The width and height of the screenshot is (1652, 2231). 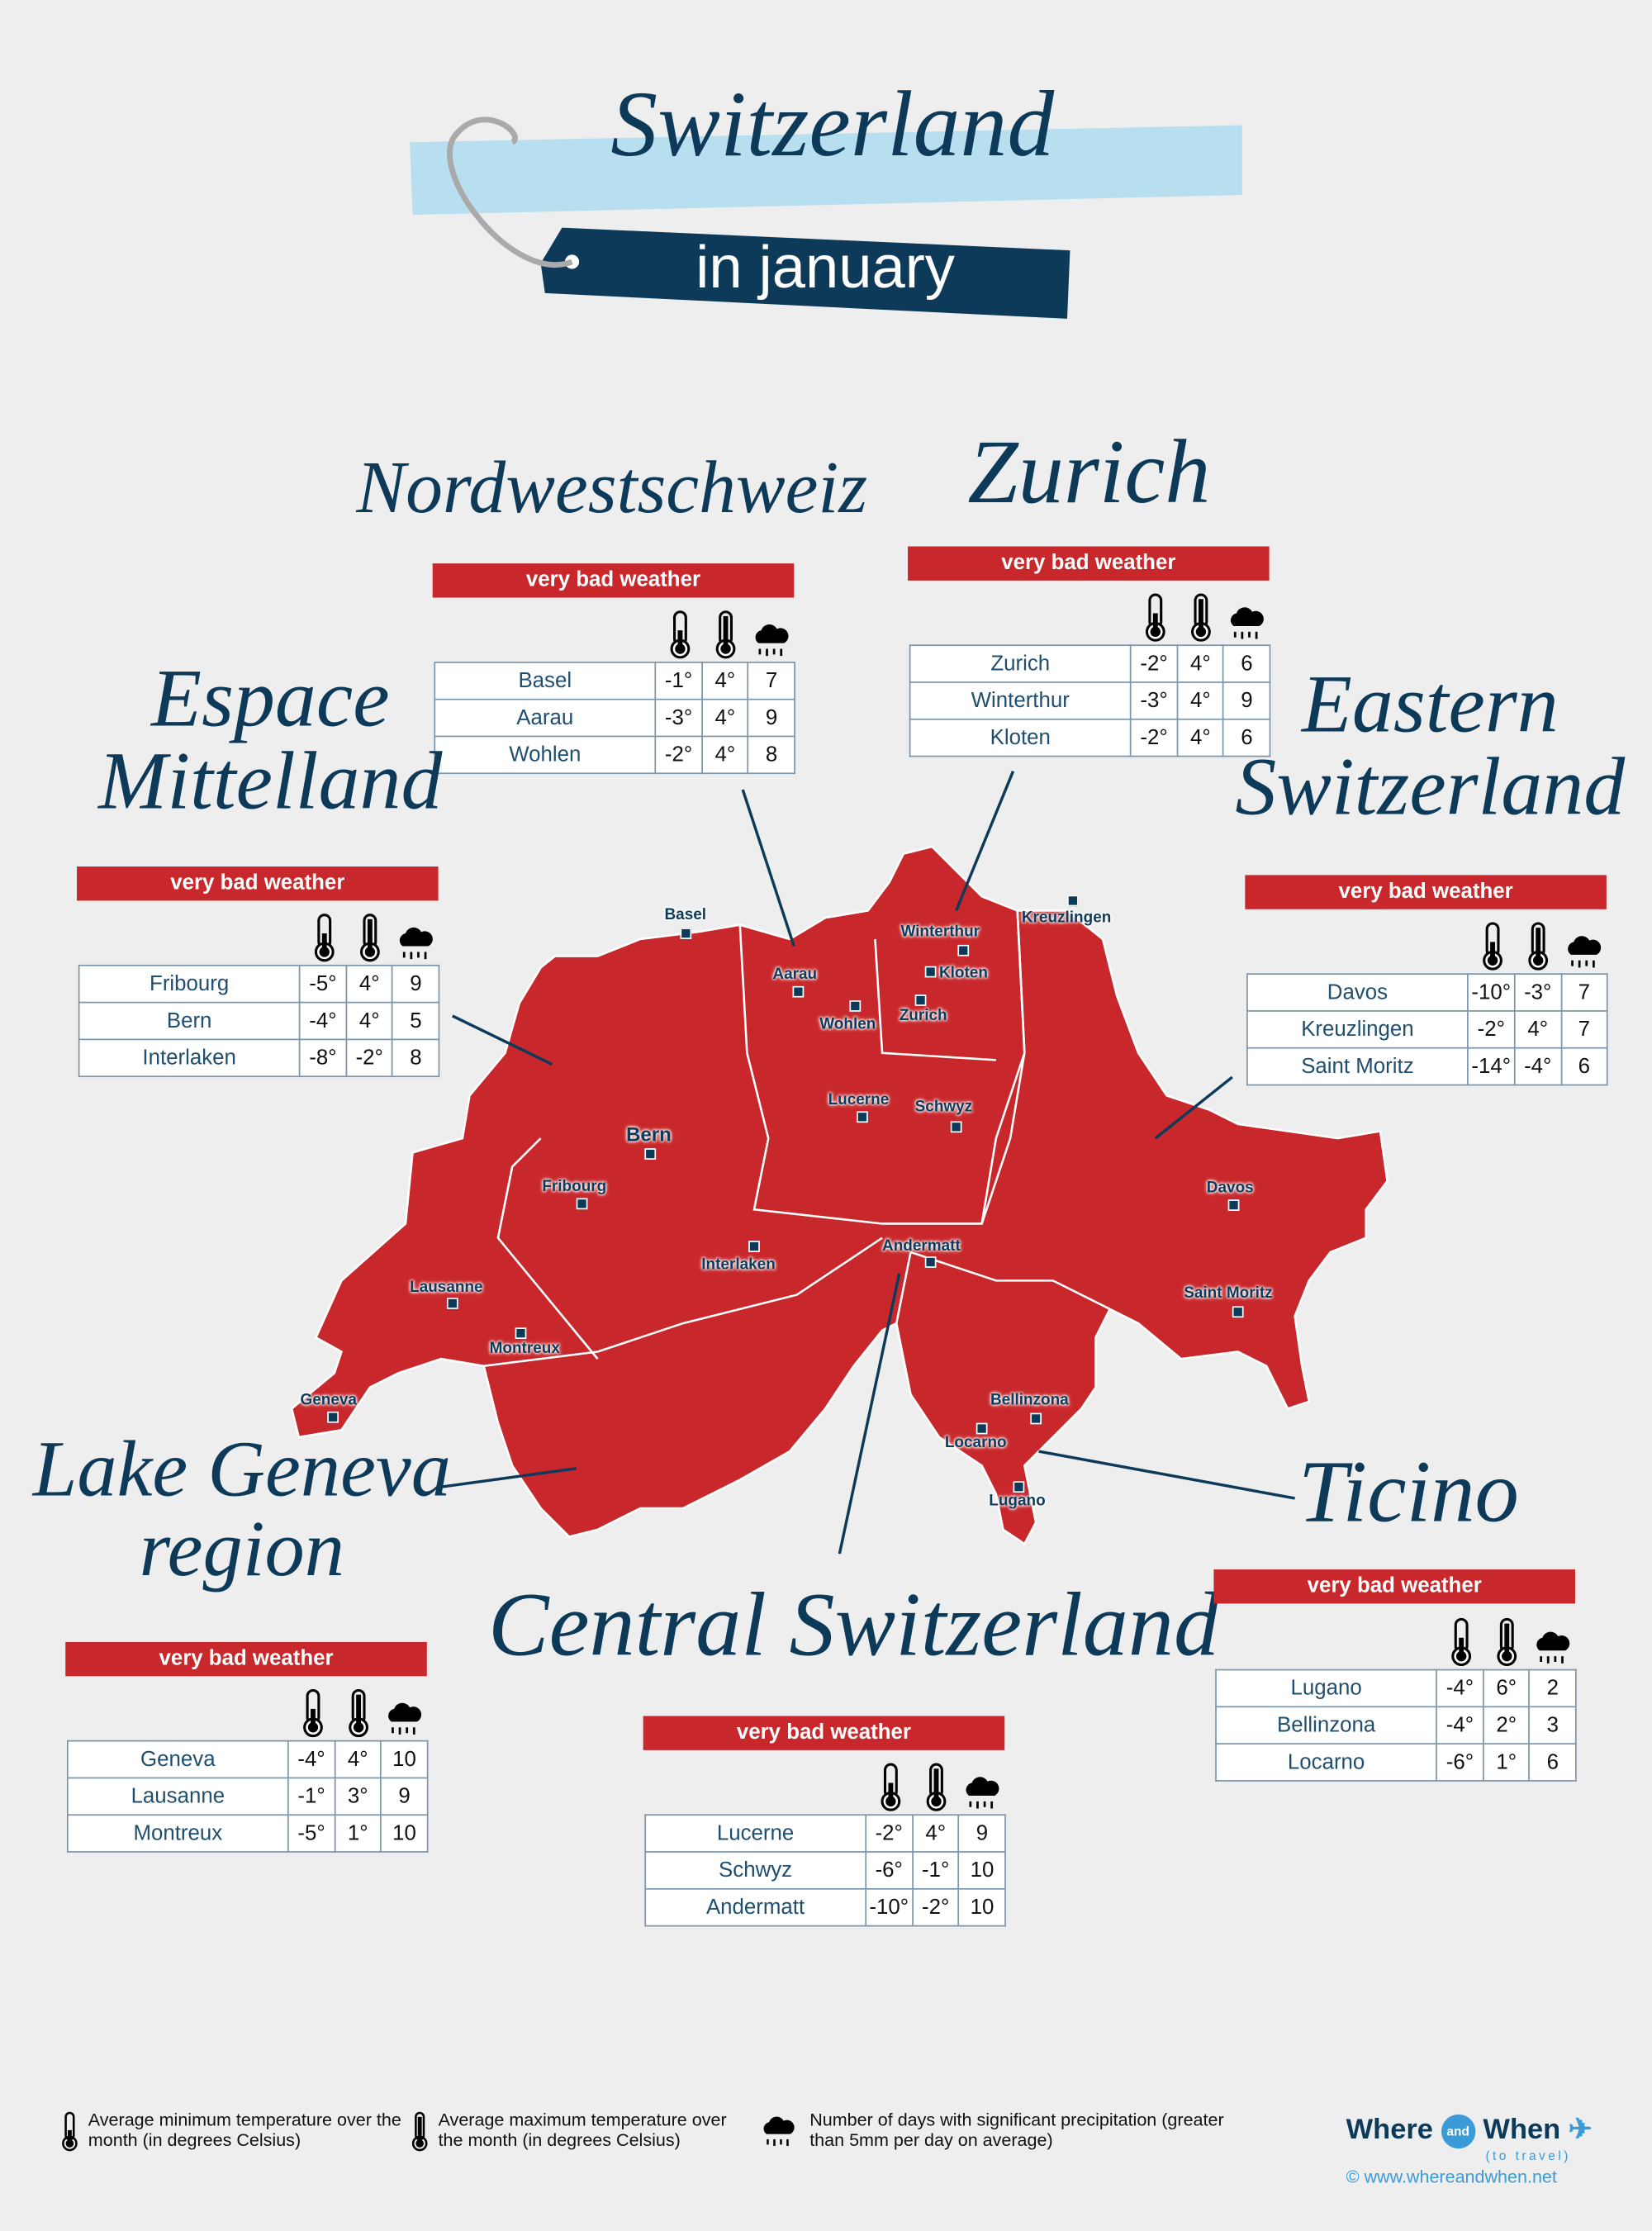 I want to click on max-temp: 3°, so click(x=358, y=1796).